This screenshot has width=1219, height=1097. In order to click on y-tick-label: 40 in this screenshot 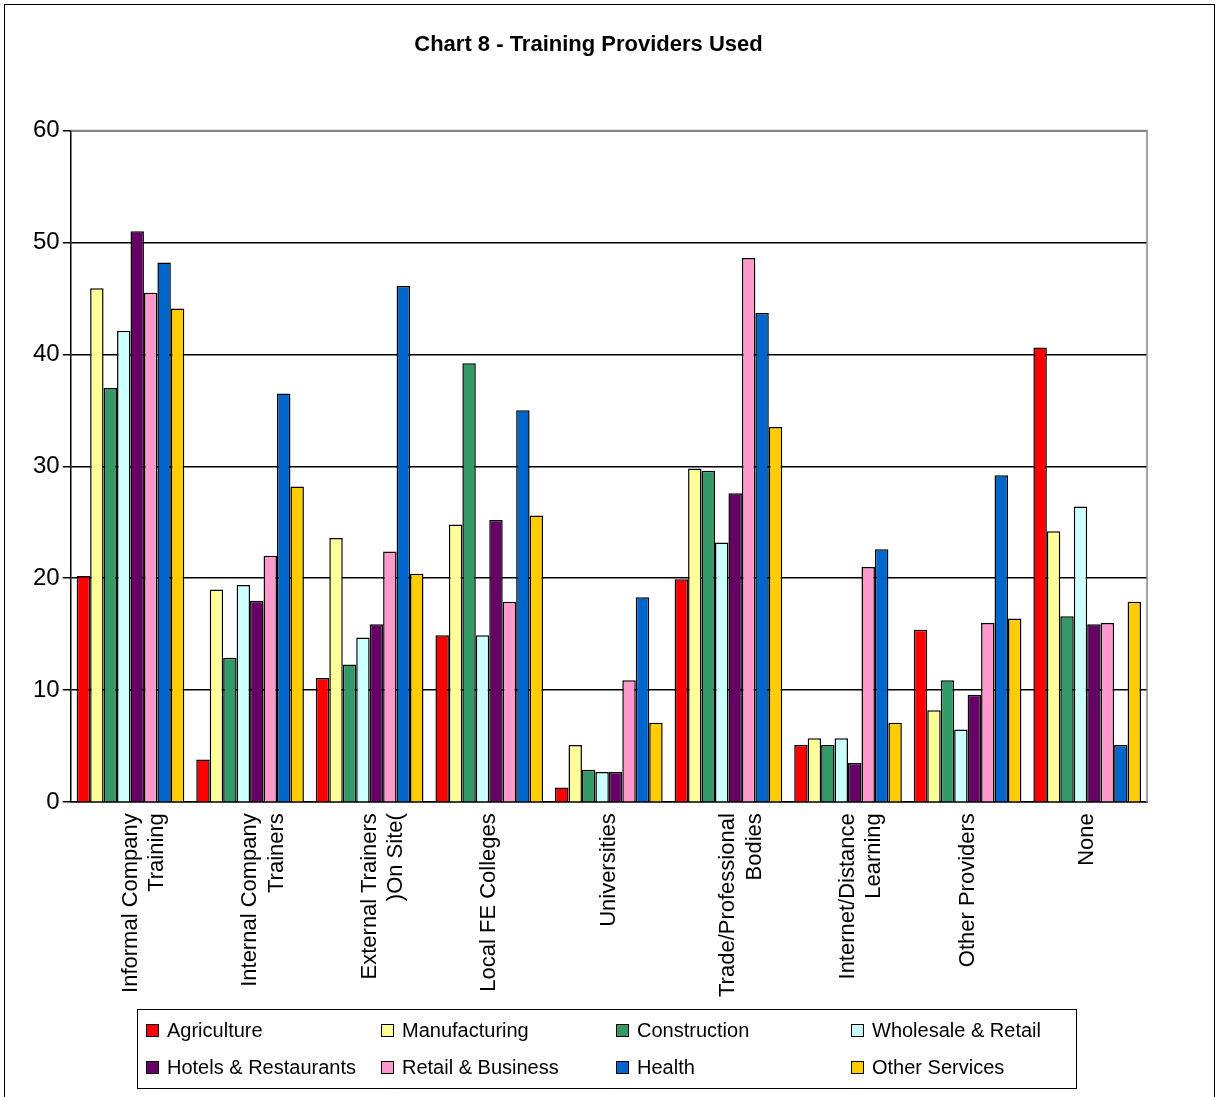, I will do `click(46, 352)`.